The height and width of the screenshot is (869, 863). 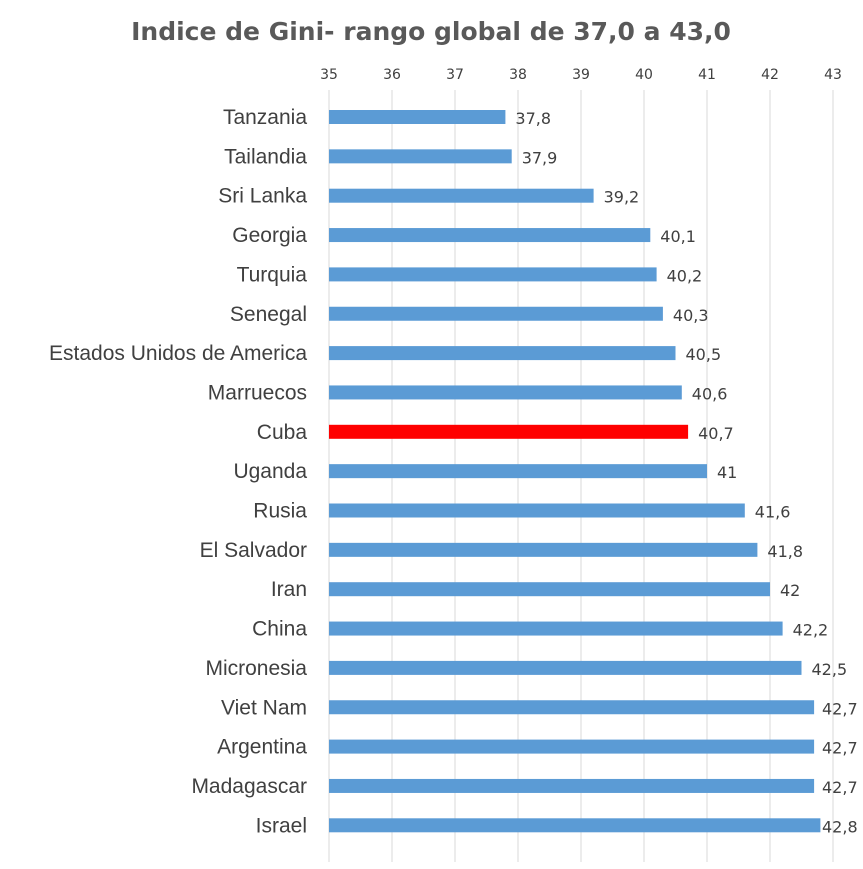 What do you see at coordinates (268, 314) in the screenshot?
I see `category-label: Senegal` at bounding box center [268, 314].